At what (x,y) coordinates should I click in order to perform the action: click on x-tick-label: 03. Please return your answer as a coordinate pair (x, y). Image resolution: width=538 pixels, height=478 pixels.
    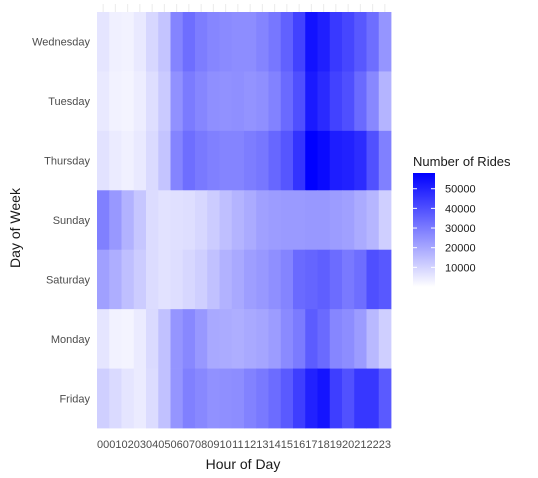
    Looking at the image, I should click on (140, 445).